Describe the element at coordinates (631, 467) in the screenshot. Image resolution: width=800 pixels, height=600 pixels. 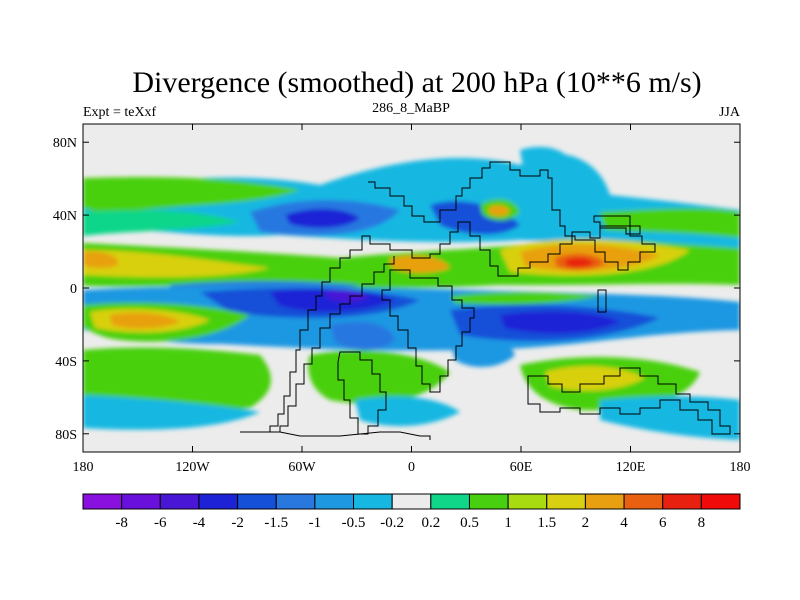
I see `x-tick-label: 120E` at that location.